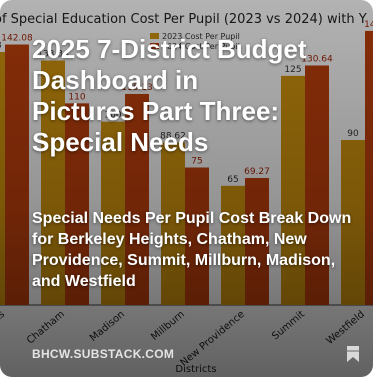  Describe the element at coordinates (353, 354) in the screenshot. I see `bookmark-button` at that location.